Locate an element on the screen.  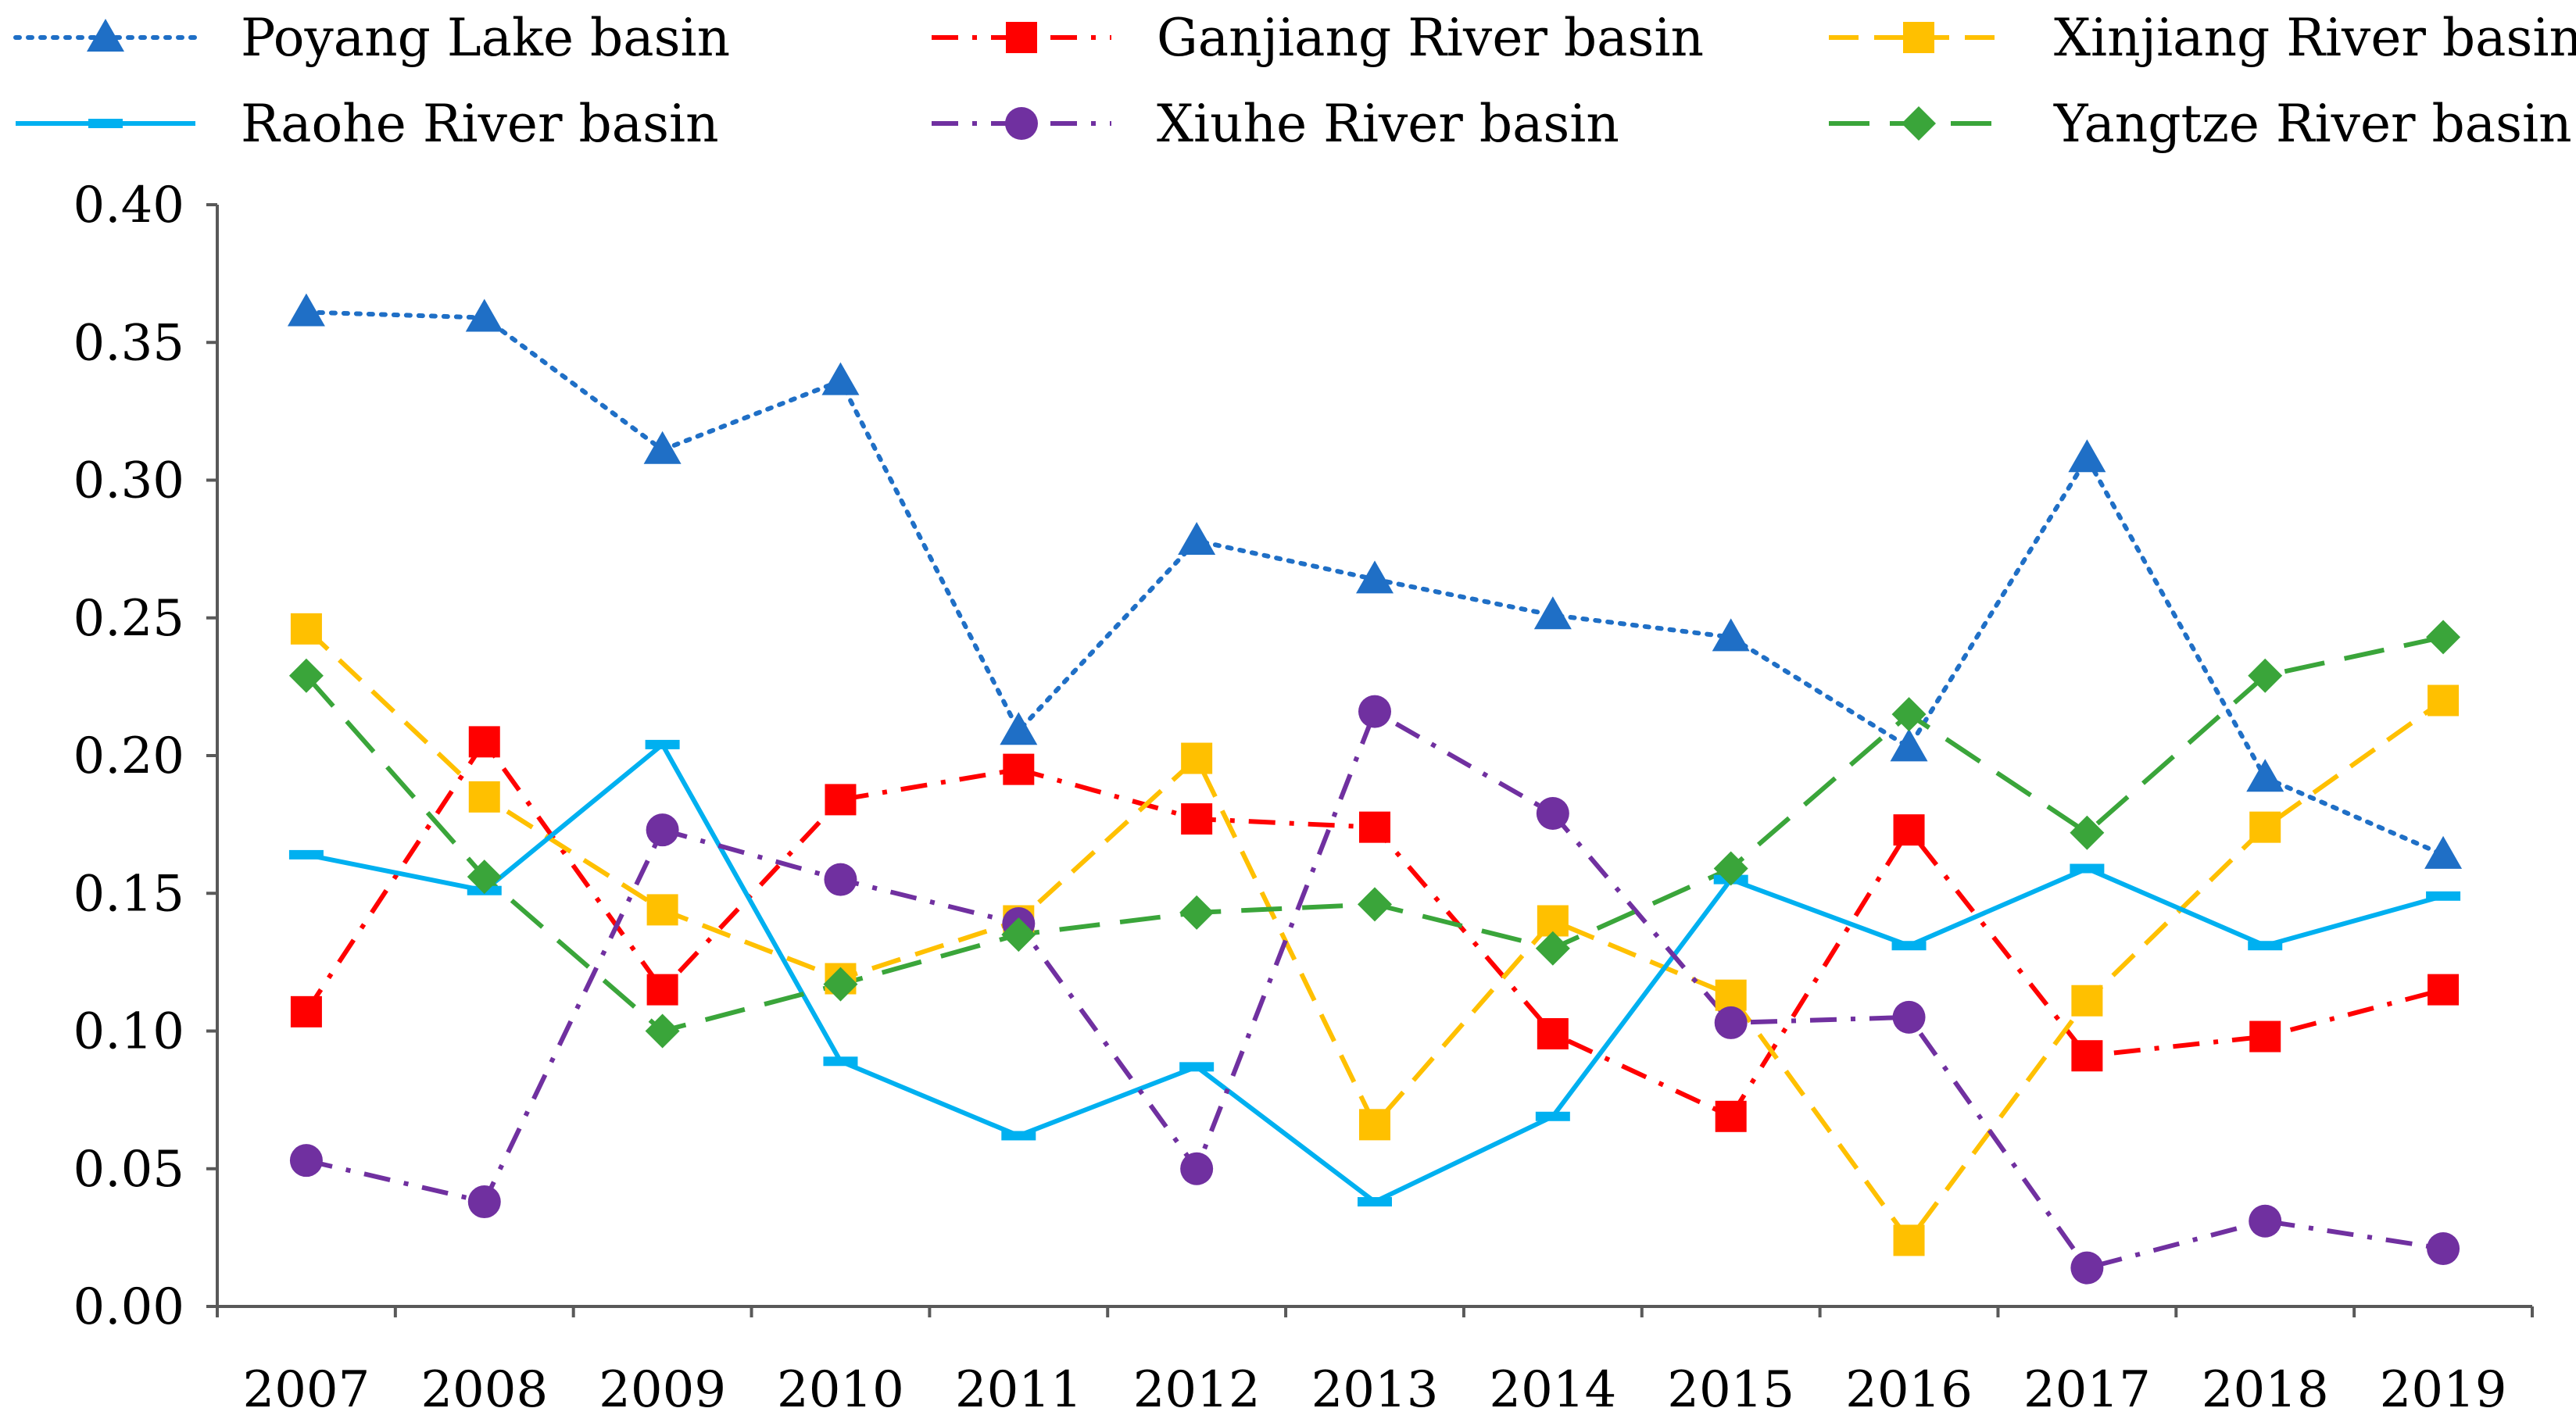
legend-item-raohe-river-basin: Raohe River basin is located at coordinates (367, 124).